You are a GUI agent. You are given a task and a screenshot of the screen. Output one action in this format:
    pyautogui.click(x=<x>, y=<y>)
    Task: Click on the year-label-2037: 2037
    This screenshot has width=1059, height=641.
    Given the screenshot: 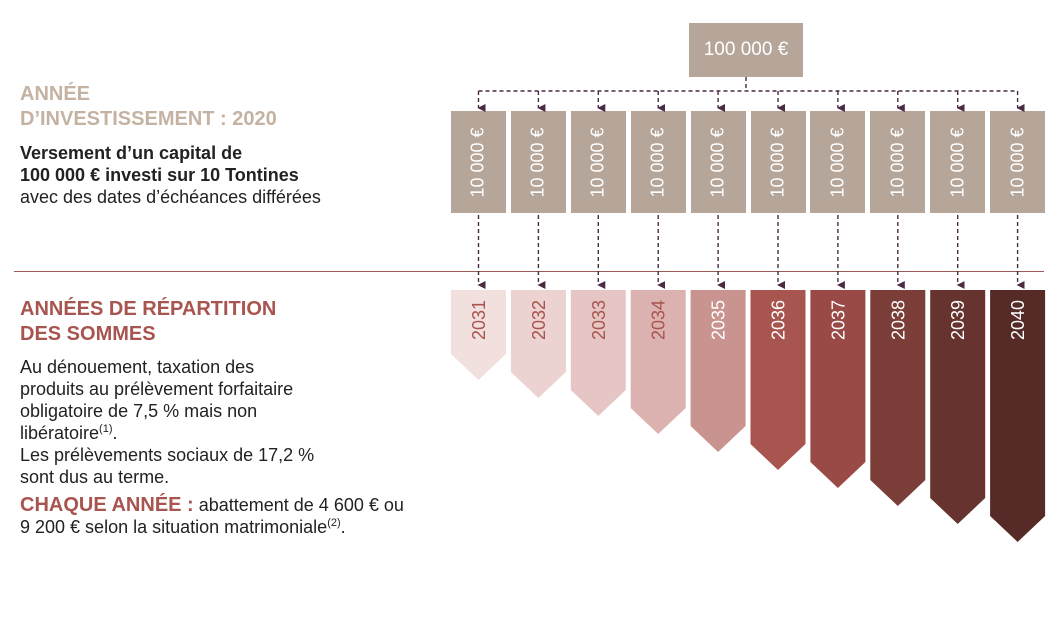 What is the action you would take?
    pyautogui.click(x=838, y=320)
    